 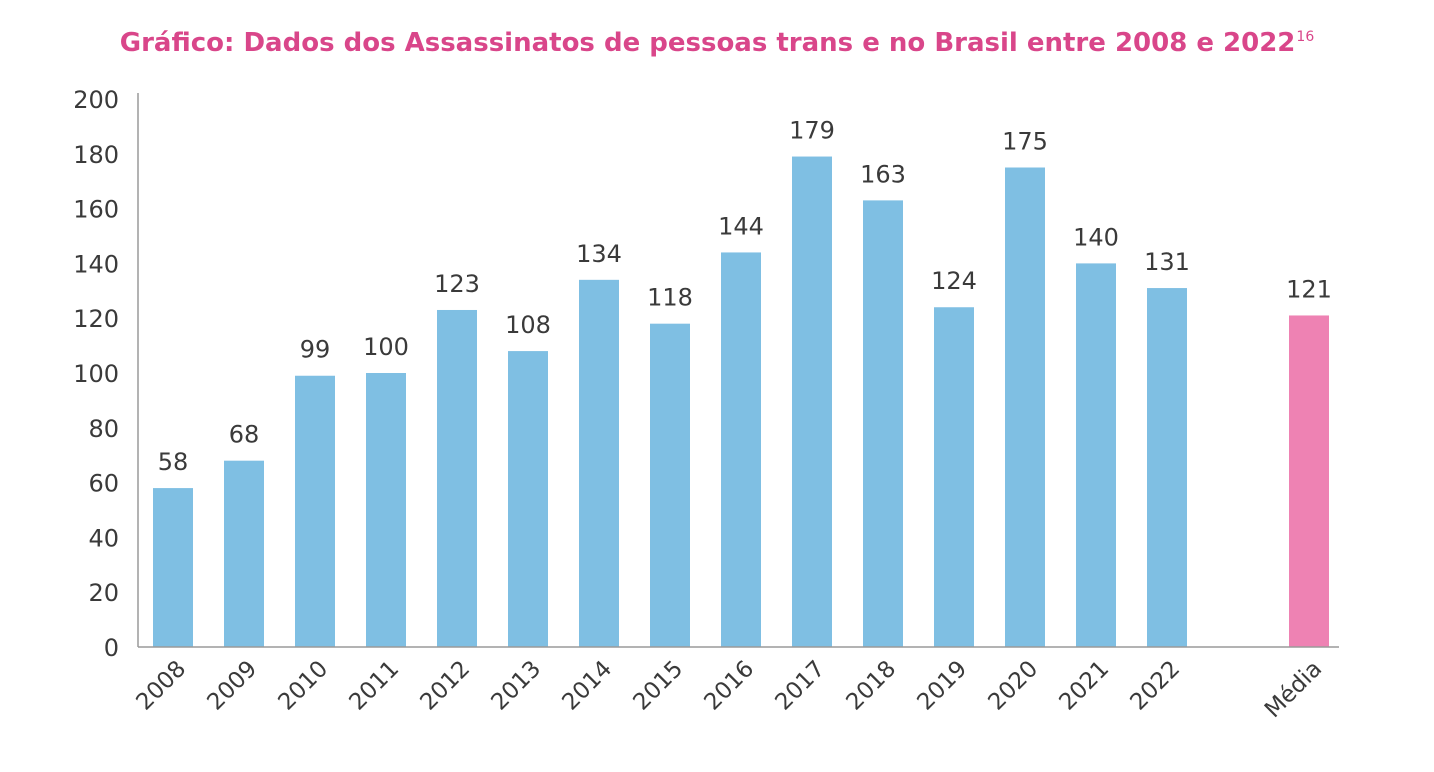 I want to click on data-label: 163, so click(x=883, y=174).